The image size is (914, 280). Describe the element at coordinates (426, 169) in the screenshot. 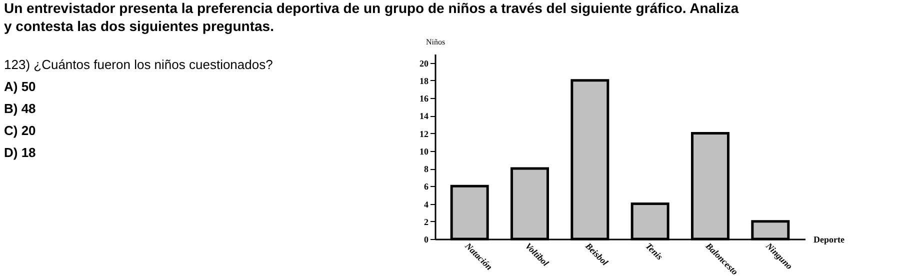

I see `y-tick-label: 8` at that location.